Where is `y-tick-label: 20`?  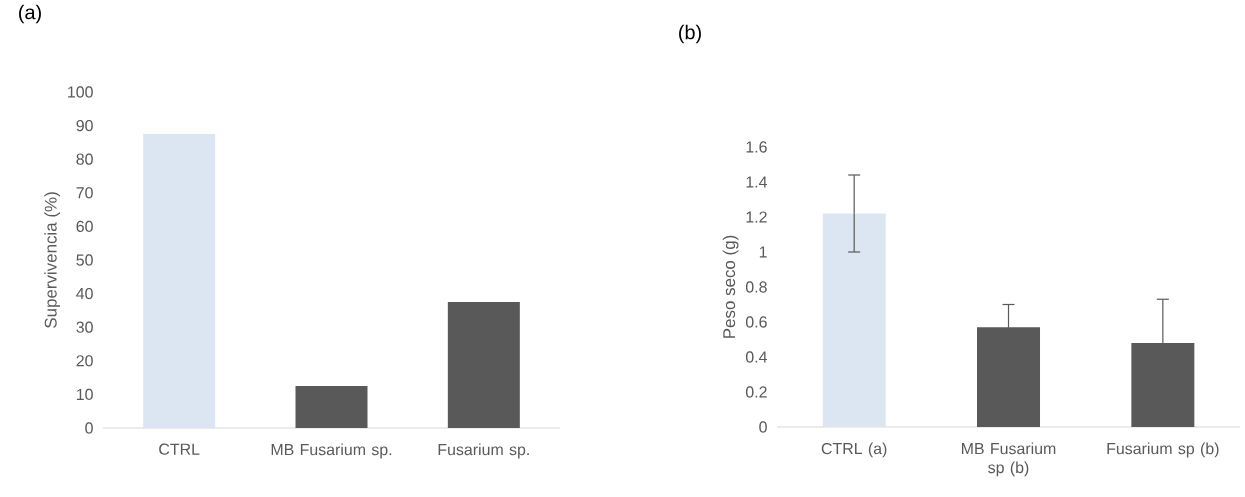 y-tick-label: 20 is located at coordinates (84, 361).